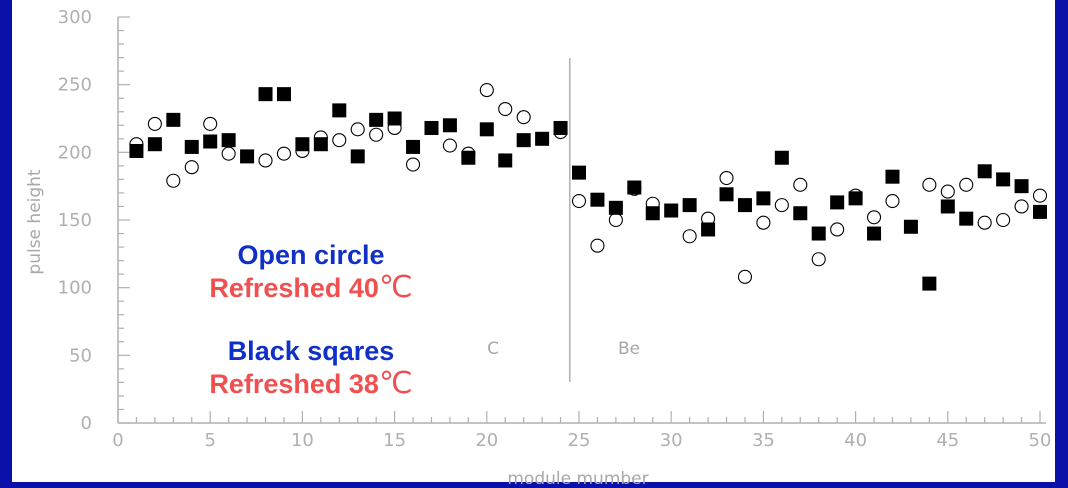 The width and height of the screenshot is (1068, 488). I want to click on x-tick-label: 50, so click(1040, 440).